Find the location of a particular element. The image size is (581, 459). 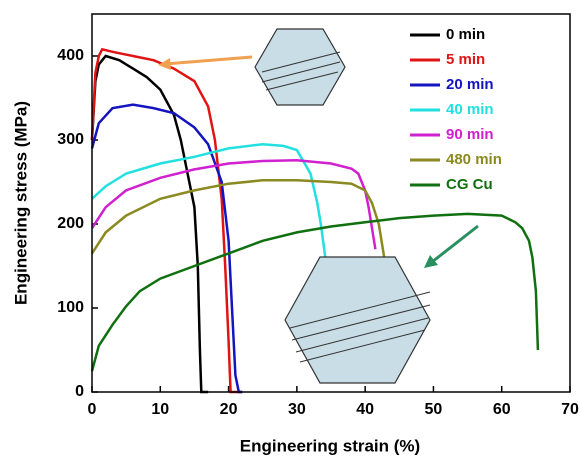

y-tick-label: 100 is located at coordinates (70, 307).